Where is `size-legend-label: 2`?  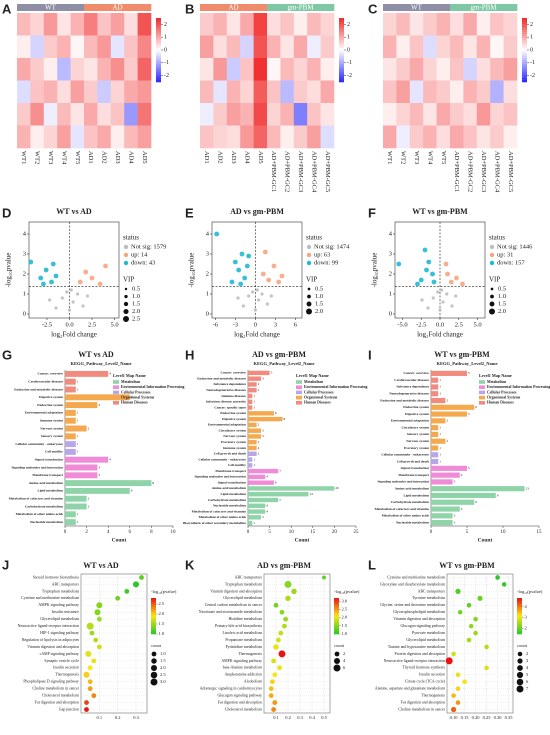 size-legend-label: 2 is located at coordinates (527, 653).